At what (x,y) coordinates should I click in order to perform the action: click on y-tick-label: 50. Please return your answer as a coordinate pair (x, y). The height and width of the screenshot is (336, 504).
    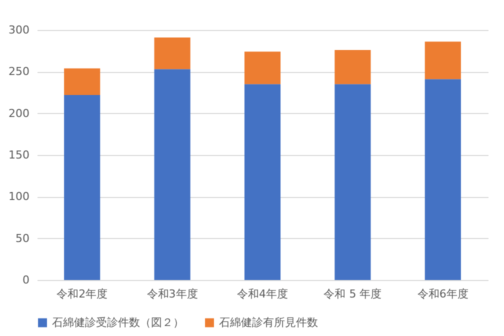
    Looking at the image, I should click on (23, 238).